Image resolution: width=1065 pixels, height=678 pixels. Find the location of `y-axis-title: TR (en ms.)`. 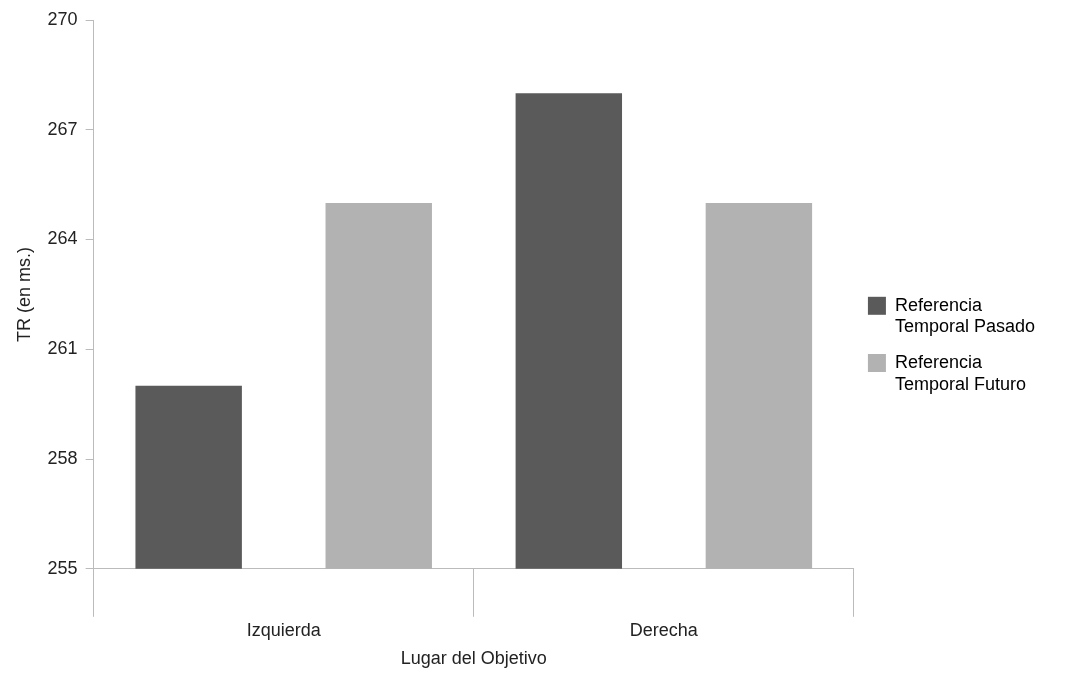

y-axis-title: TR (en ms.) is located at coordinates (23, 294).